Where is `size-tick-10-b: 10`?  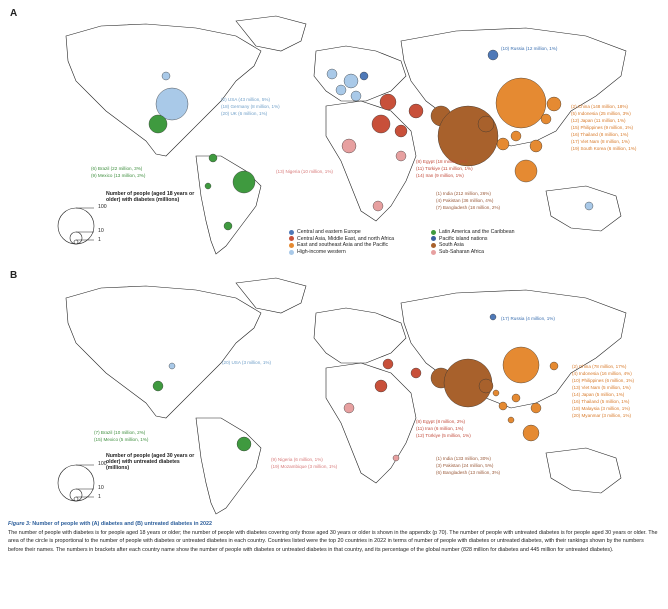
size-tick-10-b: 10 is located at coordinates (101, 488).